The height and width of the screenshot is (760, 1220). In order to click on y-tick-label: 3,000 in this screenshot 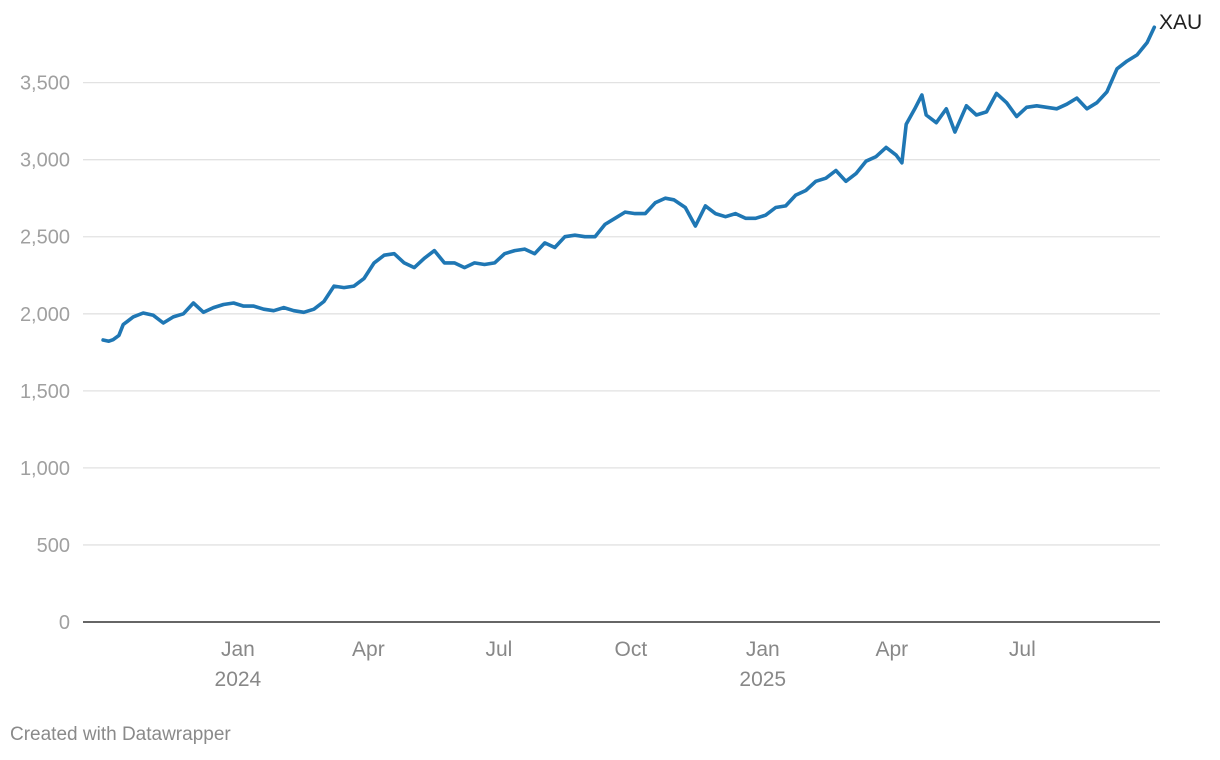, I will do `click(45, 161)`.